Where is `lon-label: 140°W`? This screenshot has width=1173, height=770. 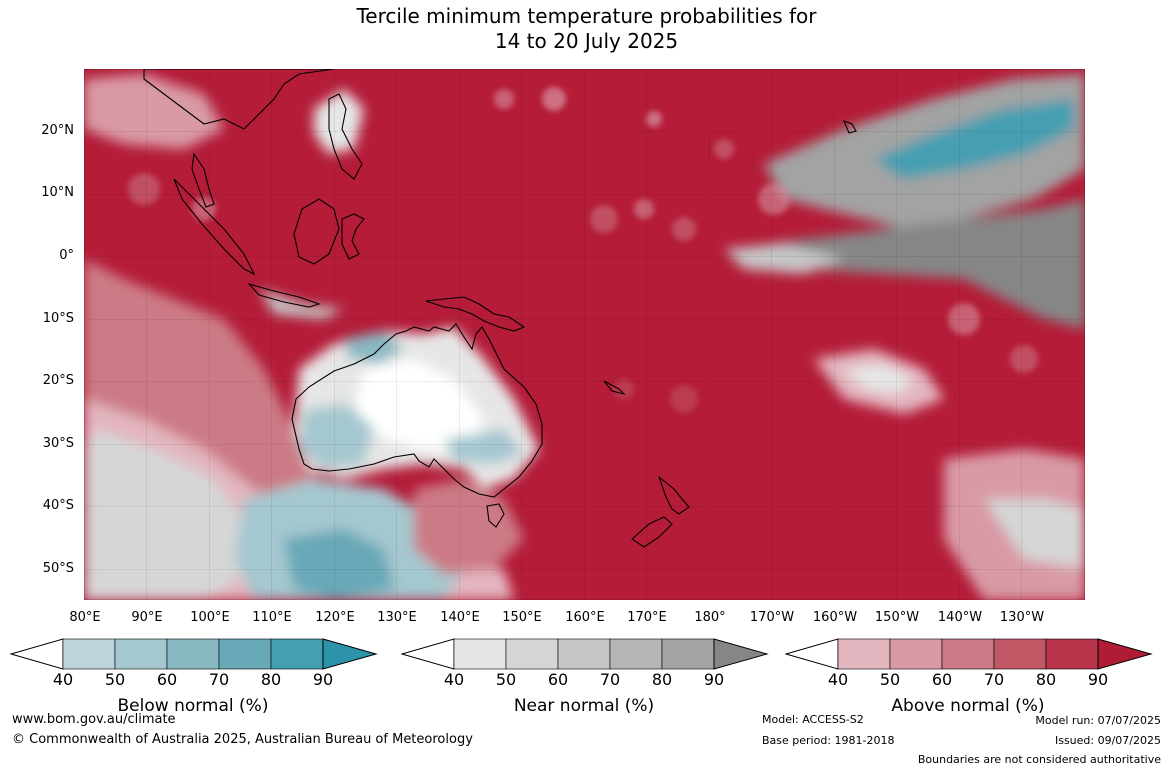
lon-label: 140°W is located at coordinates (960, 617).